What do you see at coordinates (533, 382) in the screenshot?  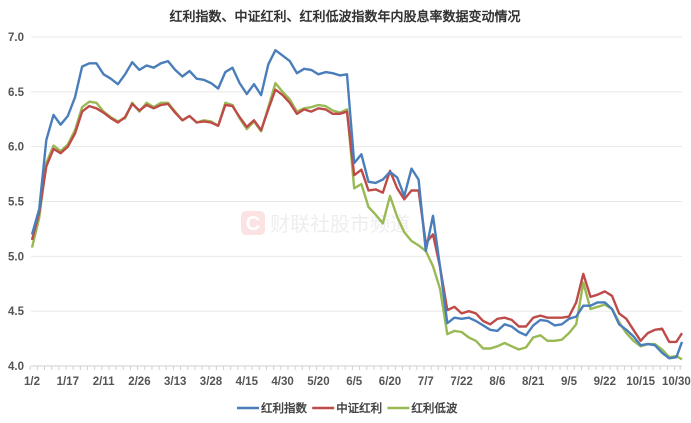 I see `x-tick-label: 8/21` at bounding box center [533, 382].